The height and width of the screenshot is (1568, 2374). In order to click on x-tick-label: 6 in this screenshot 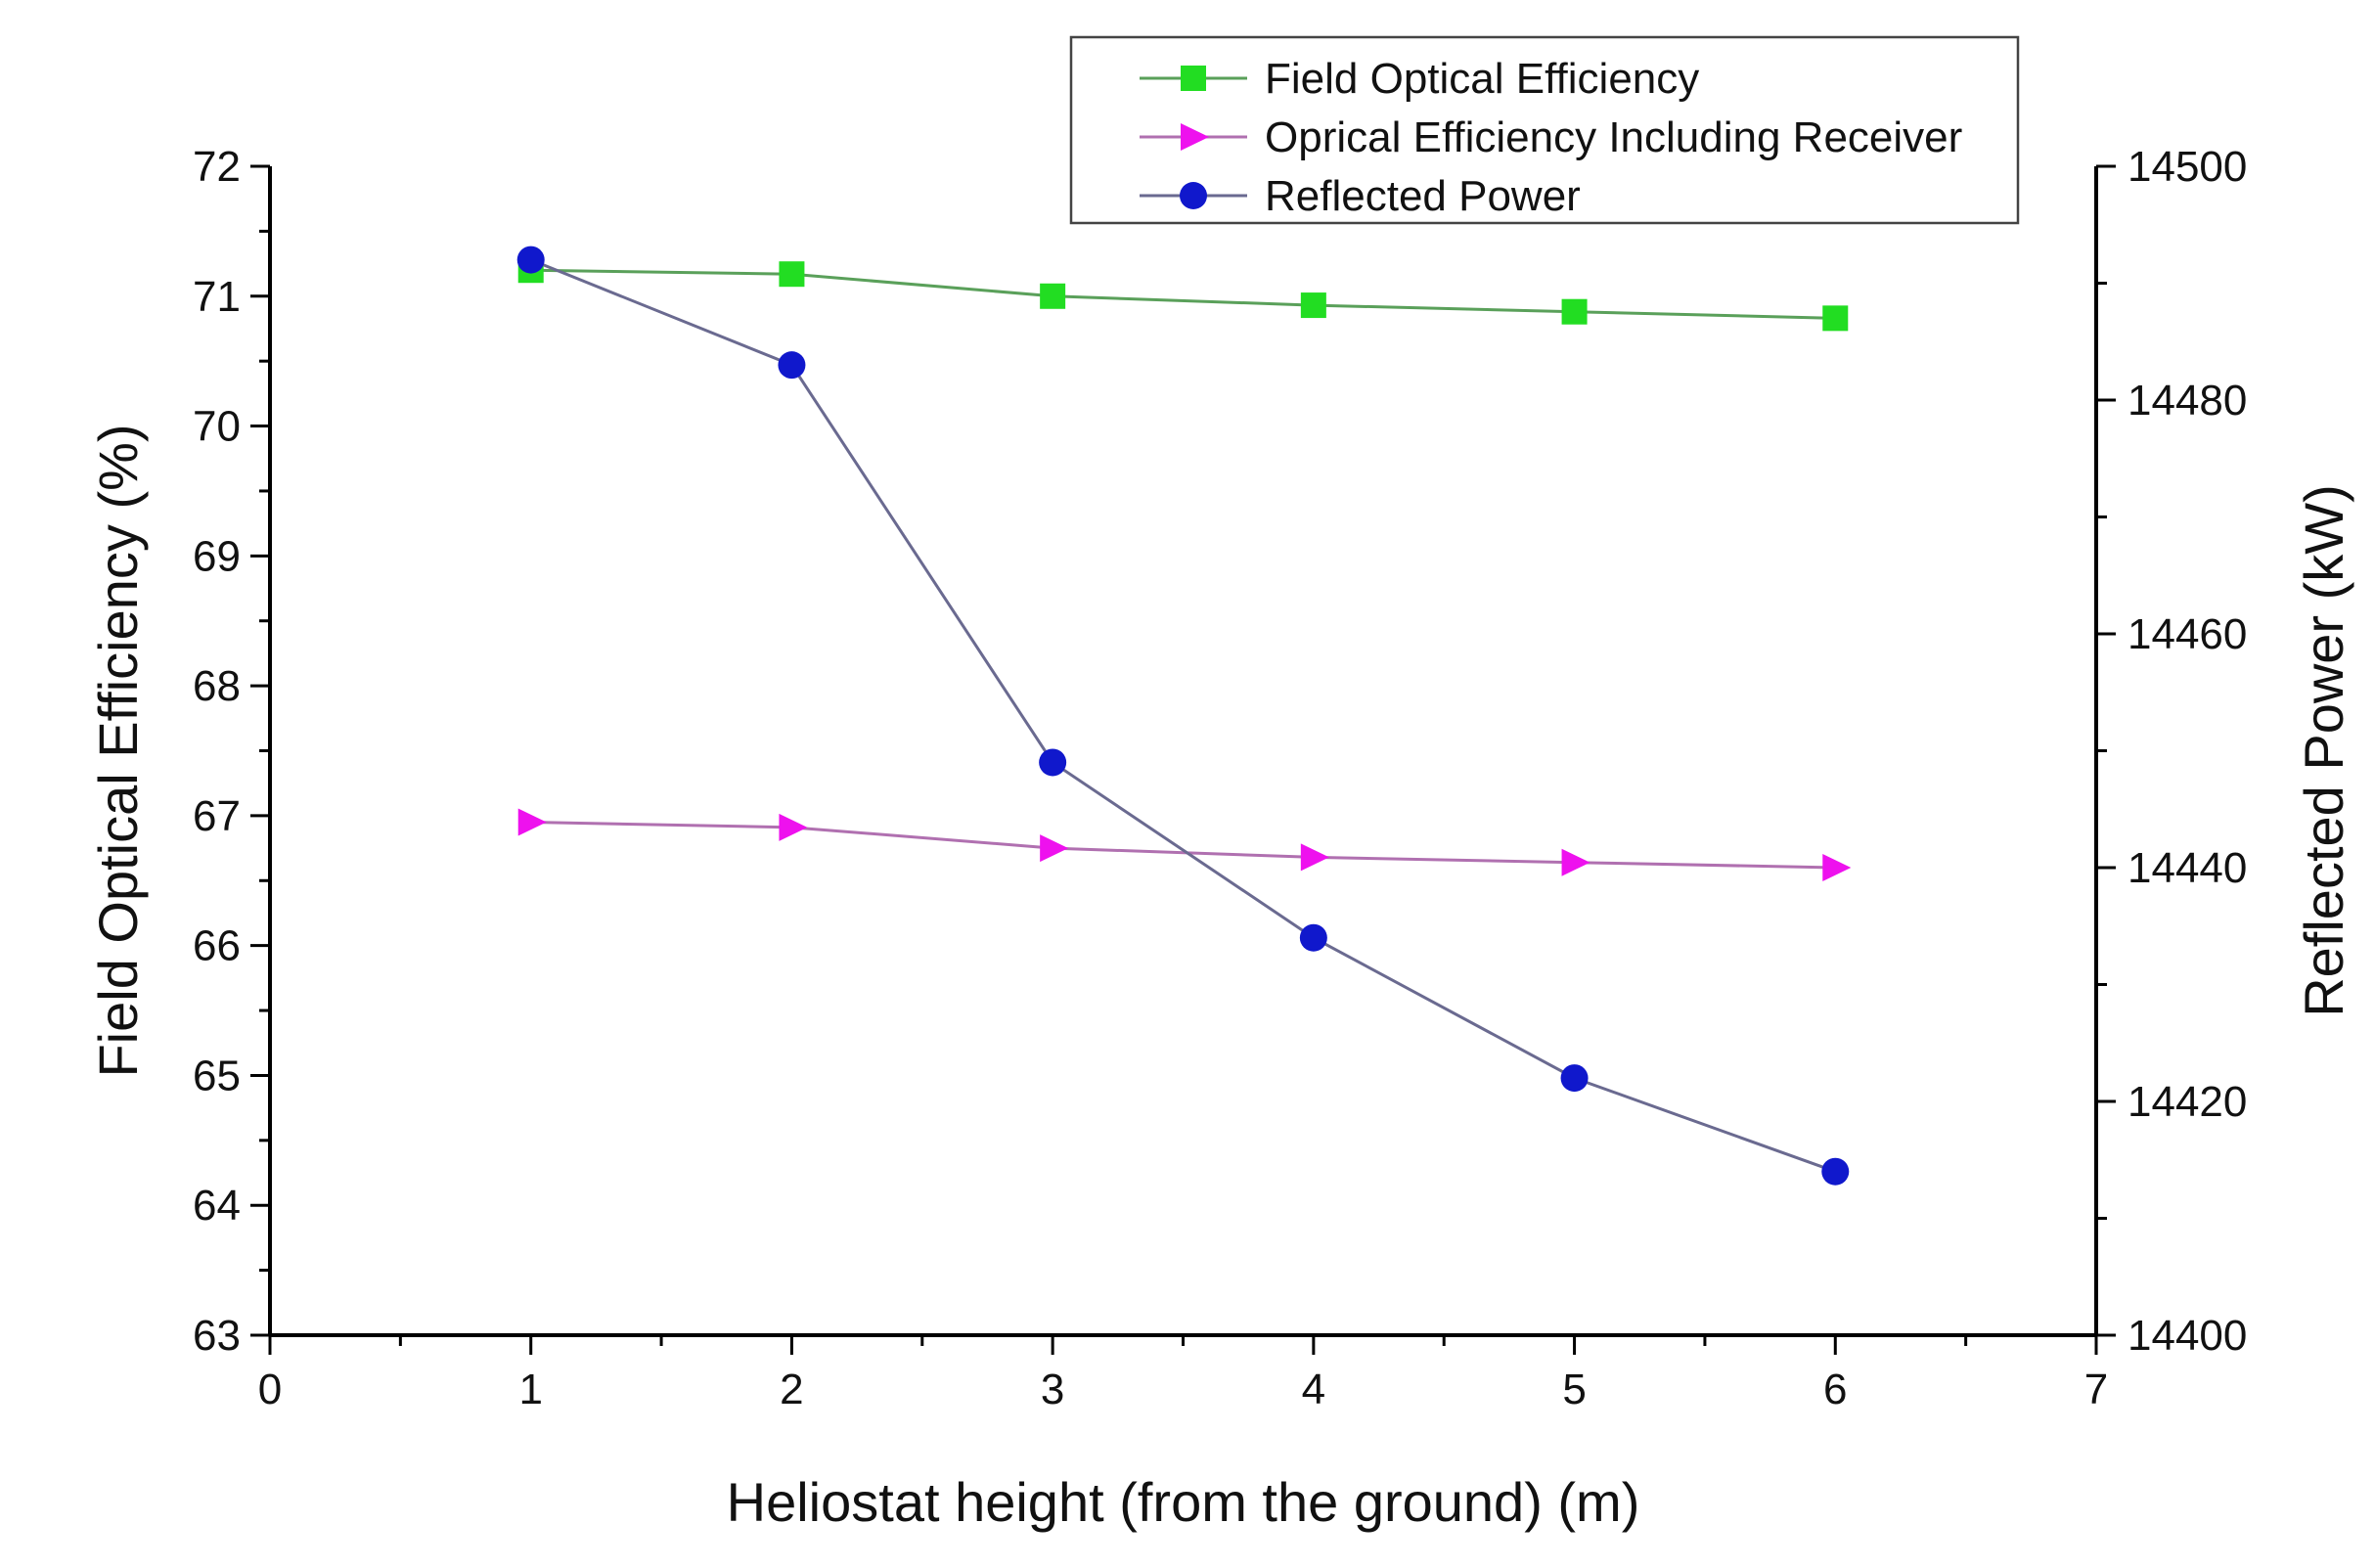, I will do `click(1835, 1389)`.